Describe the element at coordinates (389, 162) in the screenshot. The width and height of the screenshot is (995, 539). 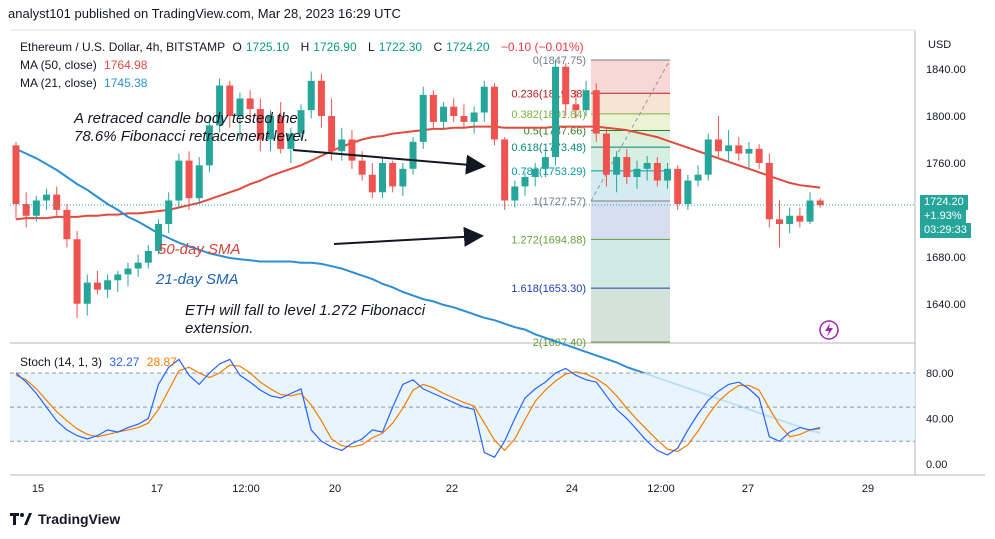
I see `retrace-arrow` at that location.